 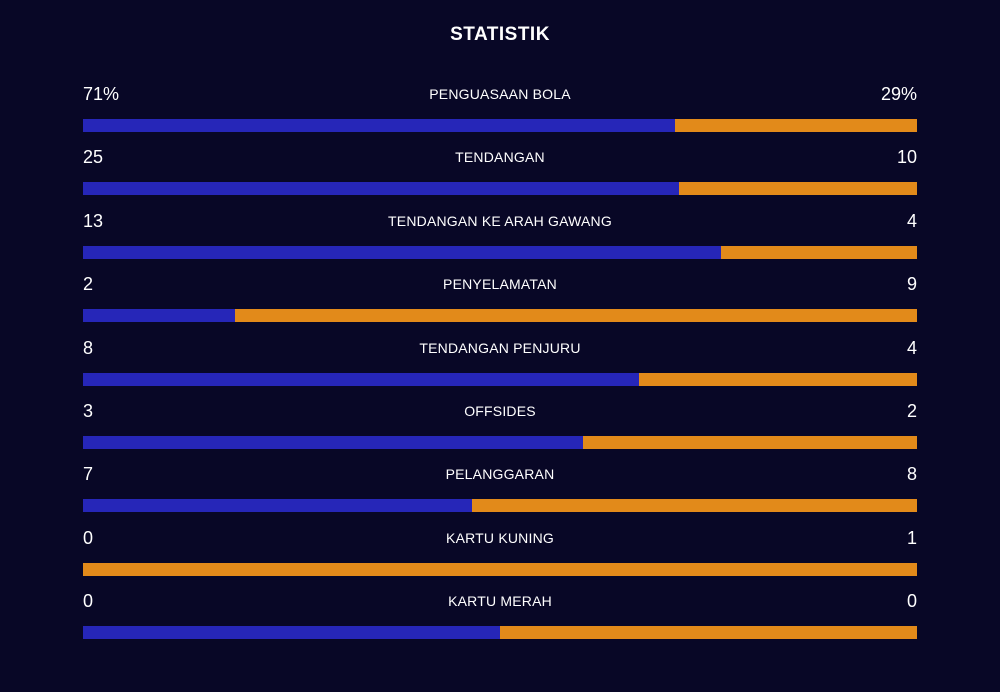 I want to click on stat-row-yellow-cards: 0 KARTU KUNING 1, so click(x=500, y=555).